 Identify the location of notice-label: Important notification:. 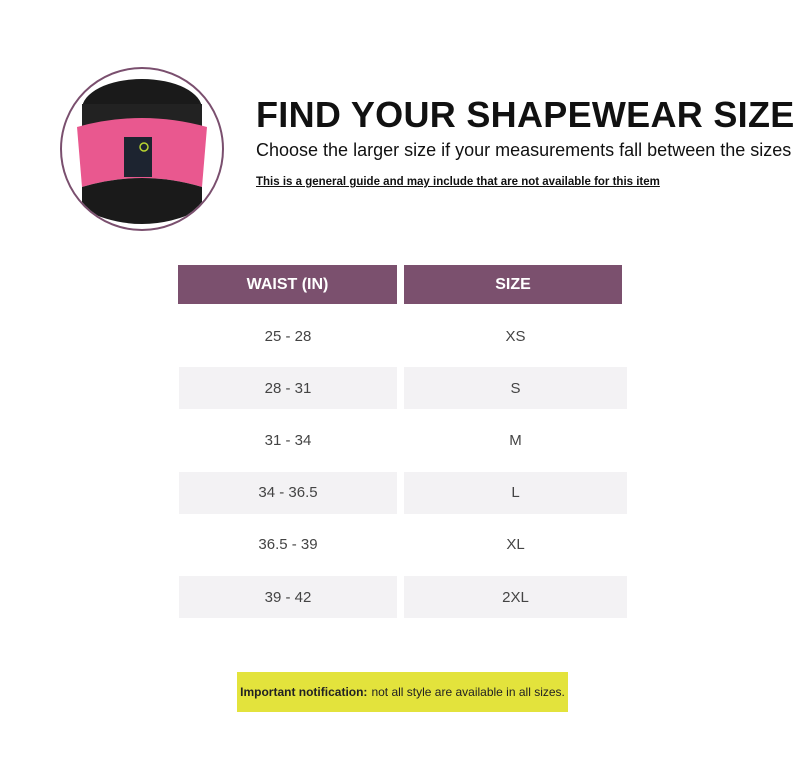
(304, 692).